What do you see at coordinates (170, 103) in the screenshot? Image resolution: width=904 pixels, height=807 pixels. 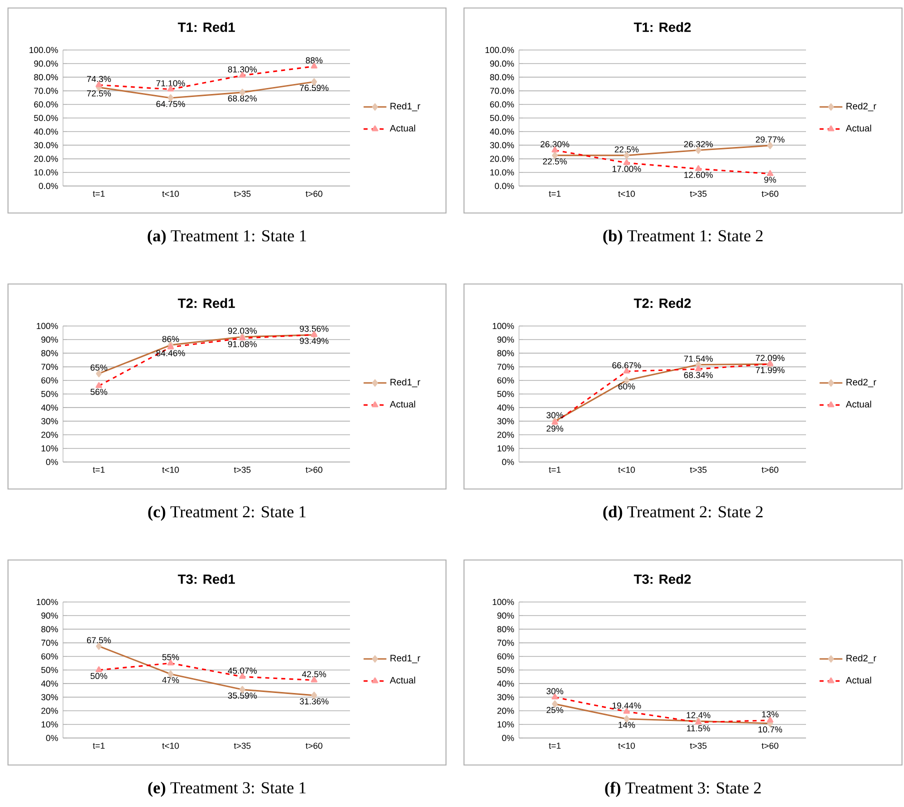 I see `data-label: 64.75%` at bounding box center [170, 103].